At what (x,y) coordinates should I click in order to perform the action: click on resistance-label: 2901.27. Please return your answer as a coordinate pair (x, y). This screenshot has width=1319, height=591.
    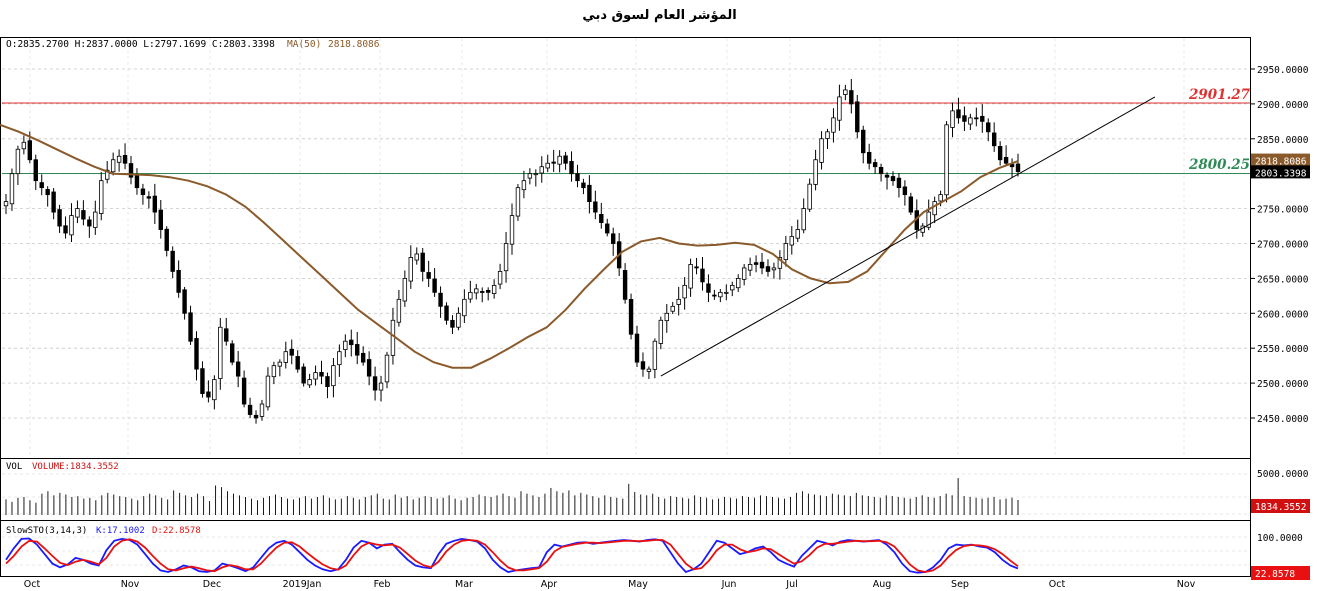
    Looking at the image, I should click on (1219, 95).